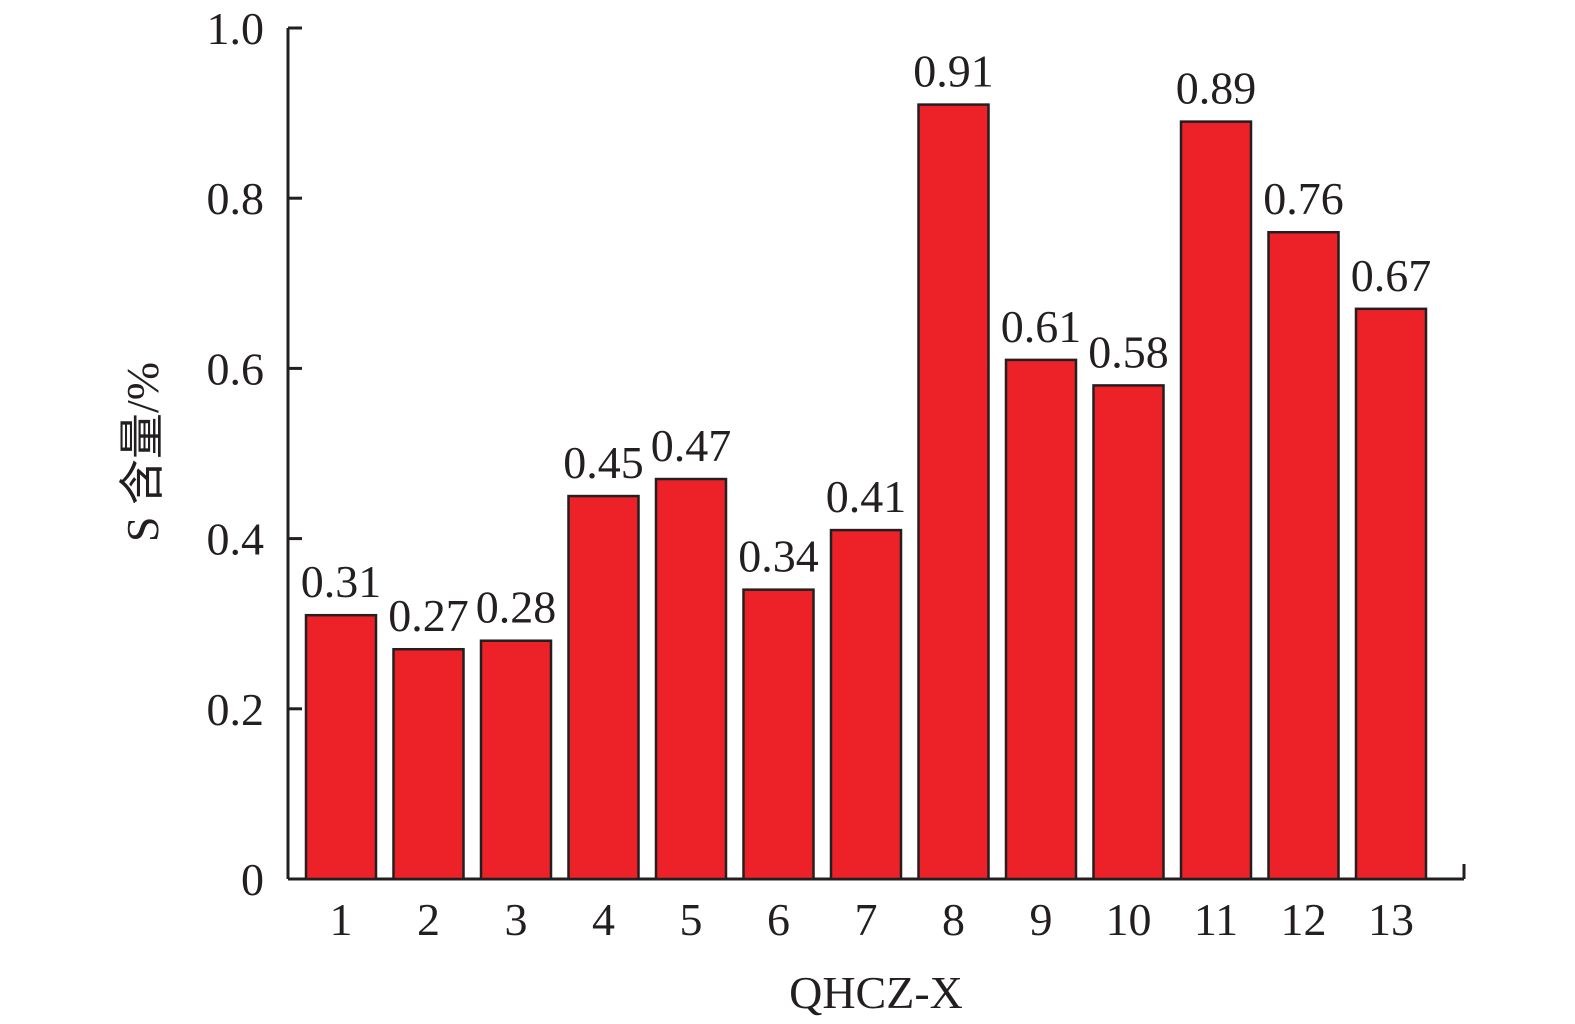 The image size is (1575, 1024). Describe the element at coordinates (236, 28) in the screenshot. I see `y-tick-label: 1.0` at that location.